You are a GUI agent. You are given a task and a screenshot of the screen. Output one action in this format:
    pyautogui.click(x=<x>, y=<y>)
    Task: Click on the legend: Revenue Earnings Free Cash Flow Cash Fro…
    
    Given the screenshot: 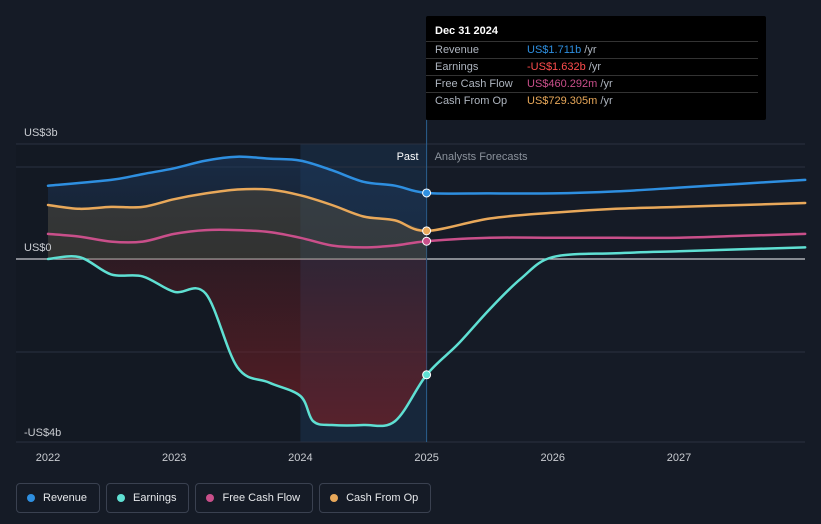 What is the action you would take?
    pyautogui.click(x=224, y=498)
    